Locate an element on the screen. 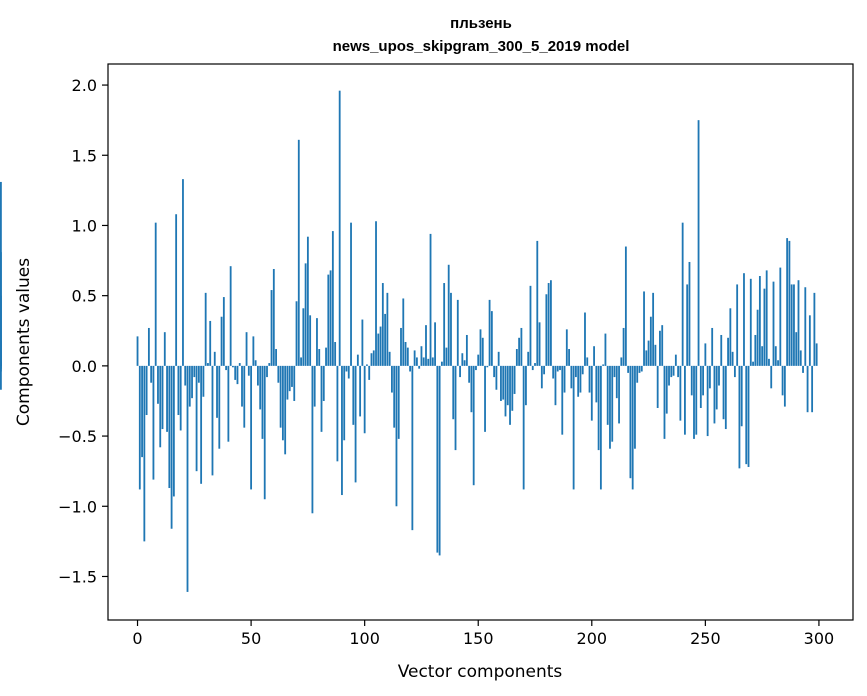  y-tick-label: 0.0 is located at coordinates (84, 366).